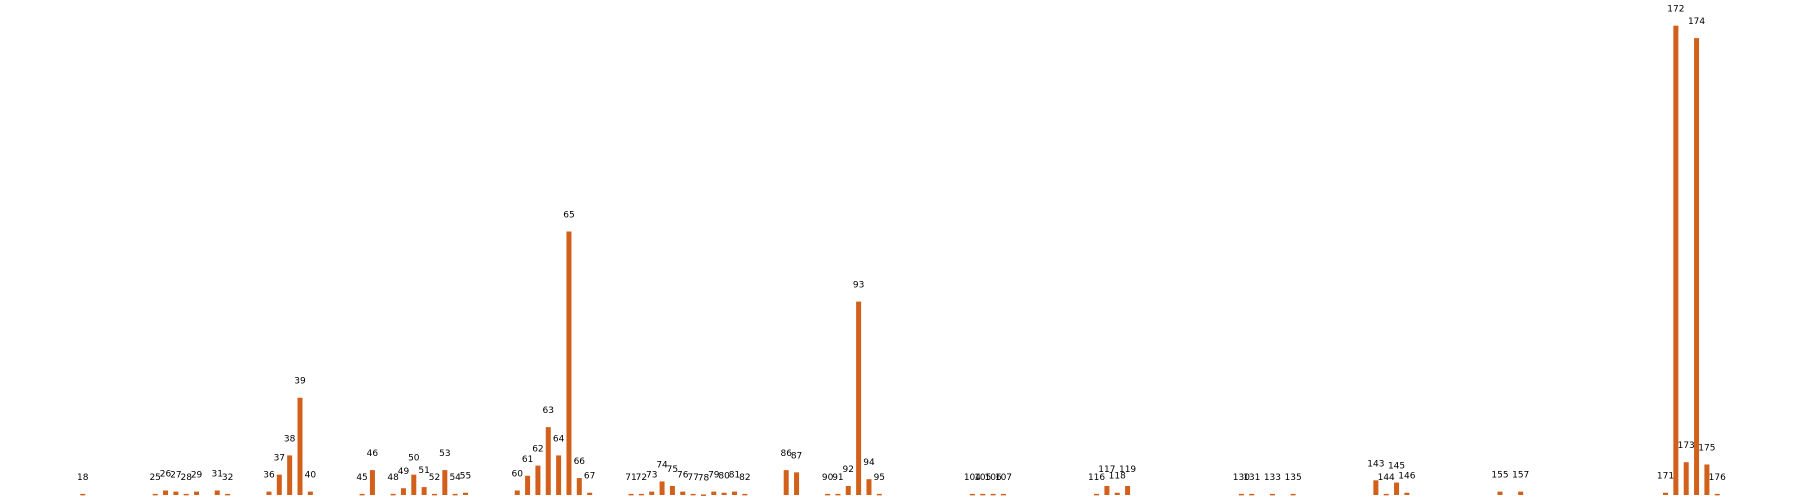 The height and width of the screenshot is (500, 1800). I want to click on bar-label: 49, so click(404, 472).